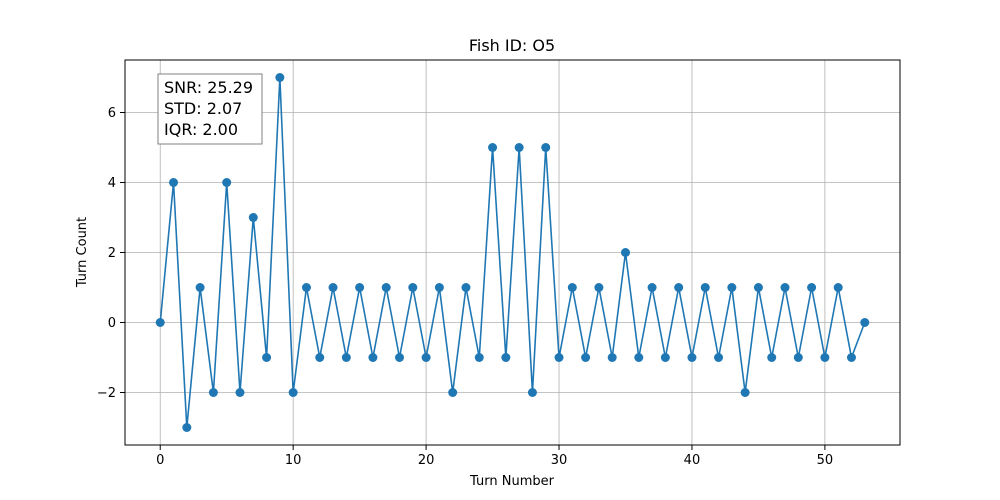 This screenshot has height=500, width=1000. I want to click on y-tick-label: 2, so click(112, 253).